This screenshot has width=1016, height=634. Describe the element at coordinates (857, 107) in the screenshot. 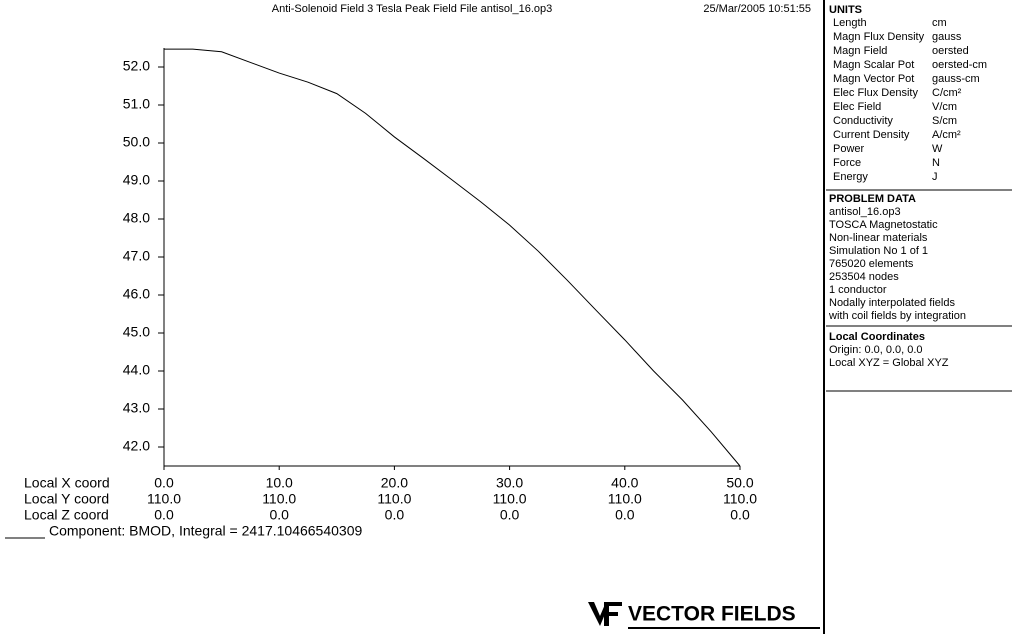

I see `unit-name: Elec Field` at that location.